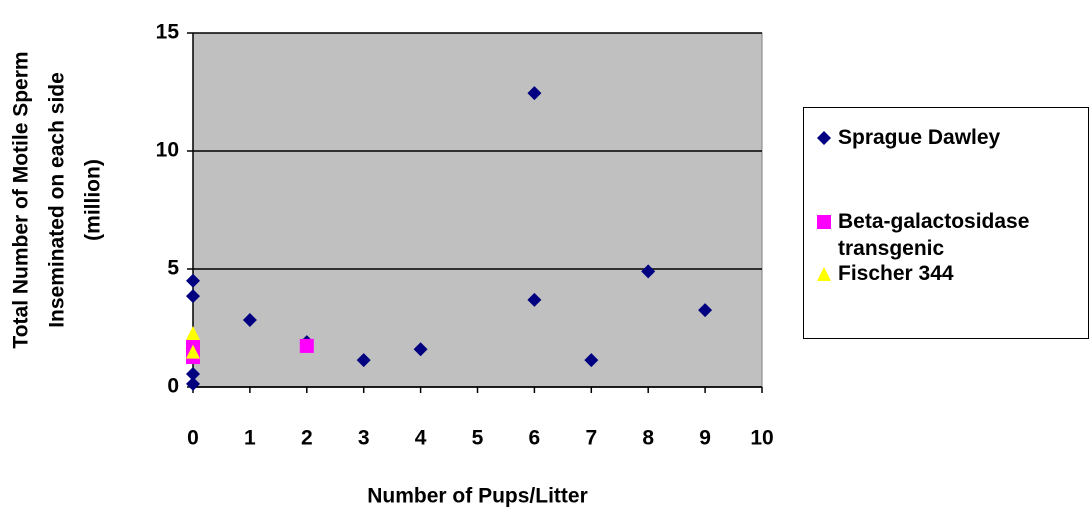  What do you see at coordinates (21, 199) in the screenshot?
I see `y-axis-label: Total Number of Motile Sperm` at bounding box center [21, 199].